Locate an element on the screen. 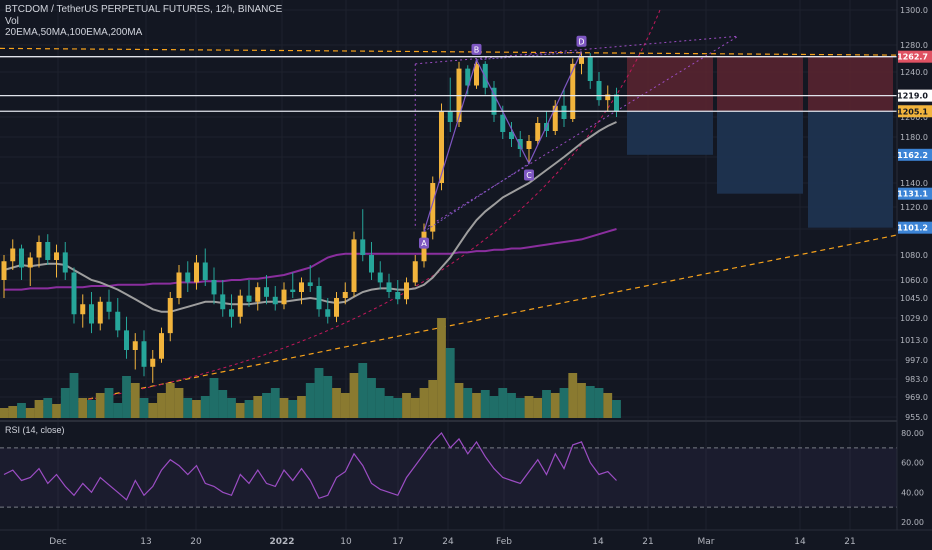 This screenshot has width=932, height=550. horizontal-lines is located at coordinates (448, 84).